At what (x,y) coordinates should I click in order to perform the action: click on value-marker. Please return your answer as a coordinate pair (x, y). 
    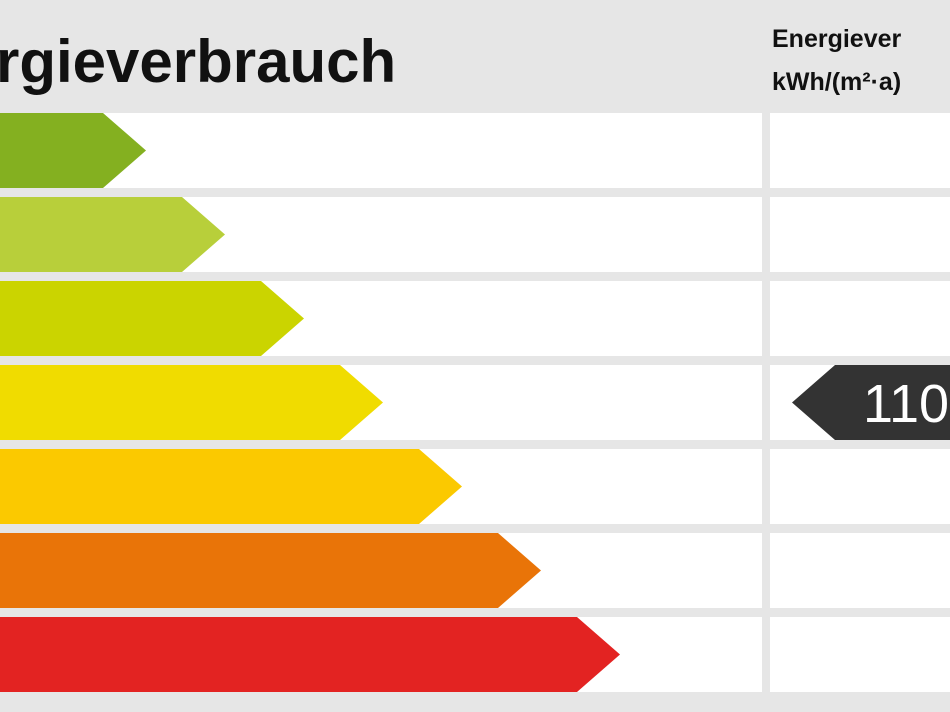
    Looking at the image, I should click on (871, 402).